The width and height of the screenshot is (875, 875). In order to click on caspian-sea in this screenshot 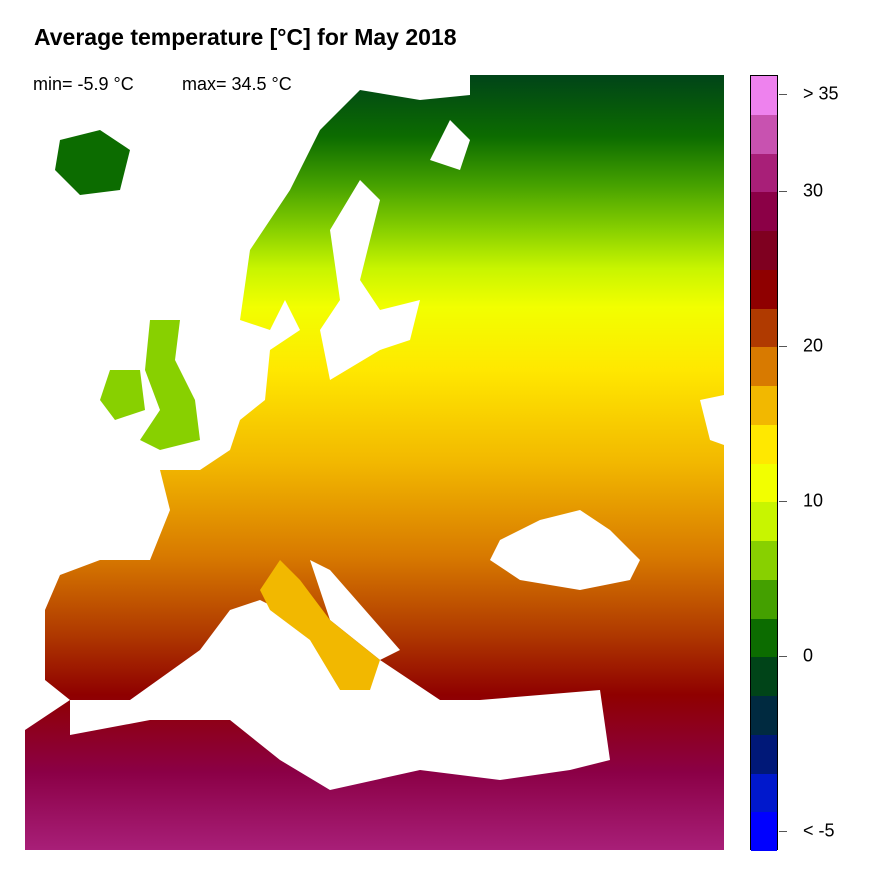, I will do `click(712, 420)`.